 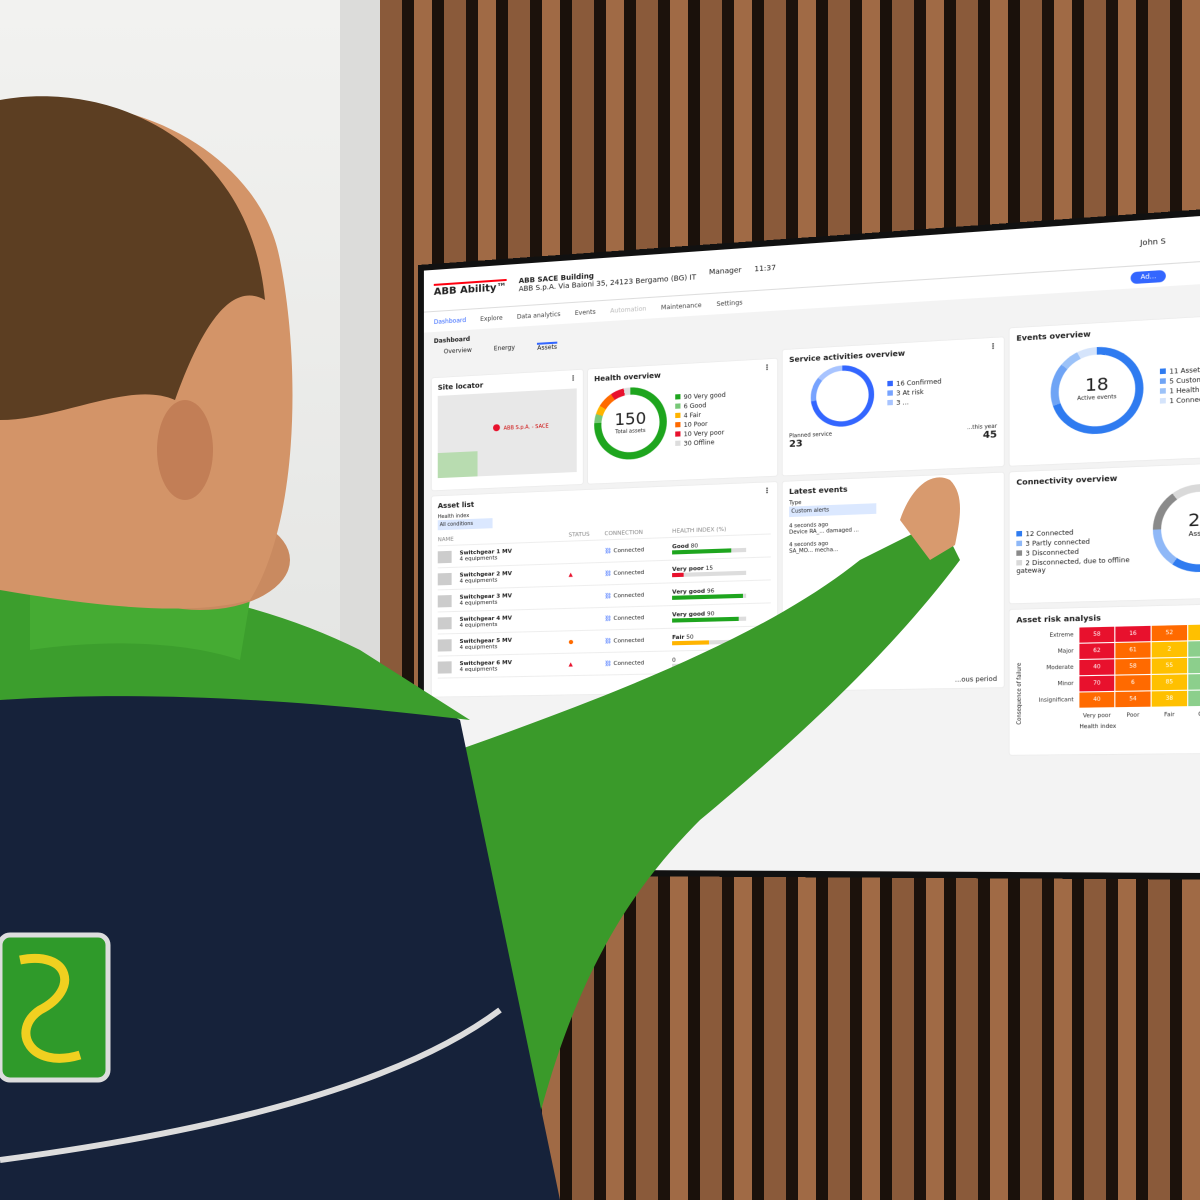 I want to click on white-piping, so click(x=251, y=1085).